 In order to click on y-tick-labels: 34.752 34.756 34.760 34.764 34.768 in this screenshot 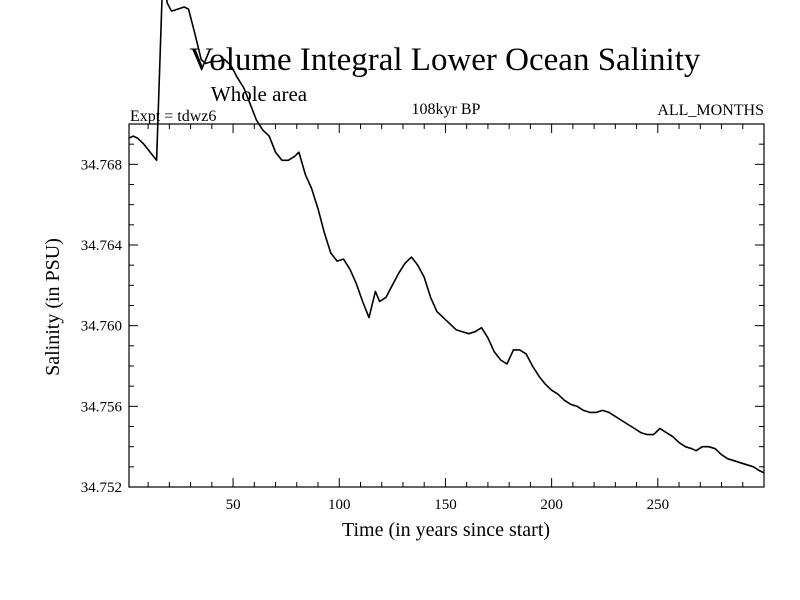, I will do `click(102, 326)`.